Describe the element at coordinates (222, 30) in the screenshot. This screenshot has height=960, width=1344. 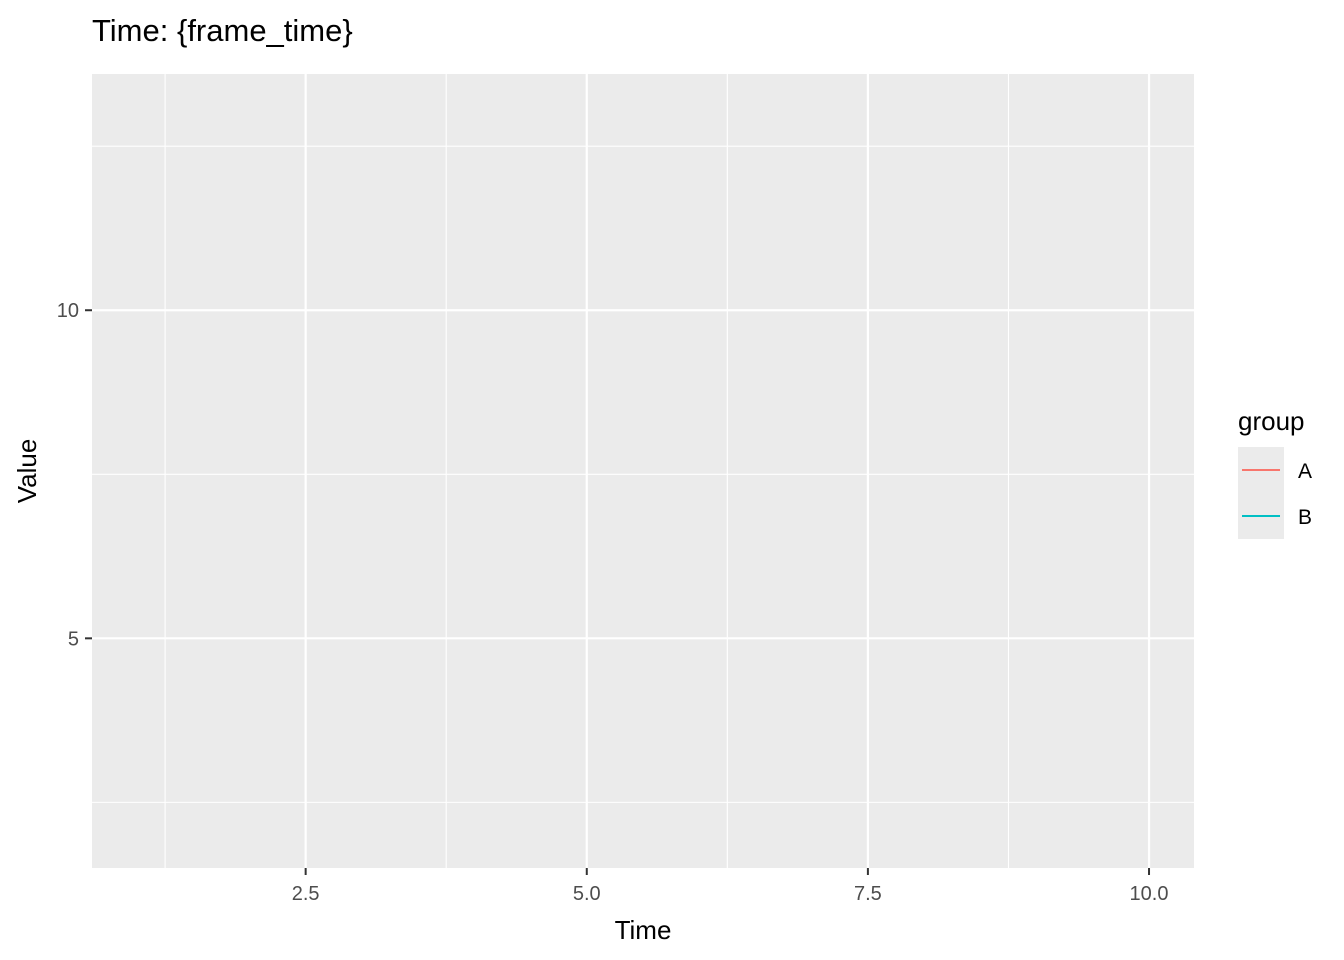
I see `chart-title: Time: {frame_time}` at that location.